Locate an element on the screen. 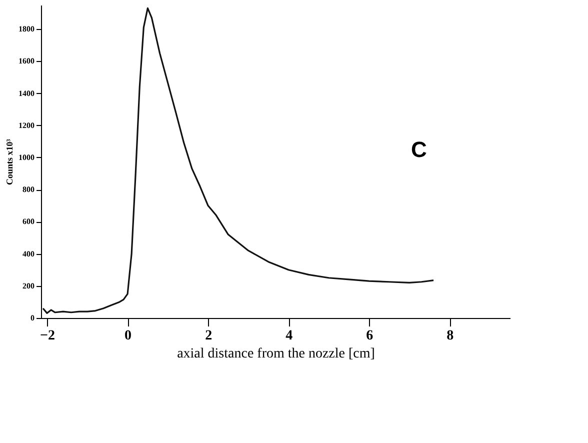 Image resolution: width=588 pixels, height=443 pixels. y-axis-title: Counts x10³ is located at coordinates (9, 161).